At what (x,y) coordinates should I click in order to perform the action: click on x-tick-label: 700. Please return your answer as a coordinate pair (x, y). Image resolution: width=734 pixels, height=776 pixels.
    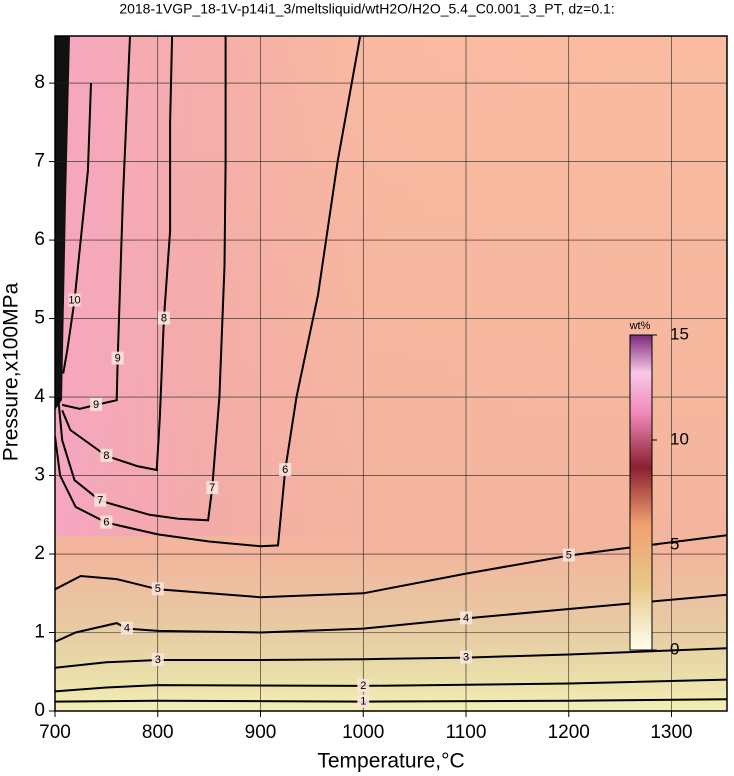
    Looking at the image, I should click on (55, 732).